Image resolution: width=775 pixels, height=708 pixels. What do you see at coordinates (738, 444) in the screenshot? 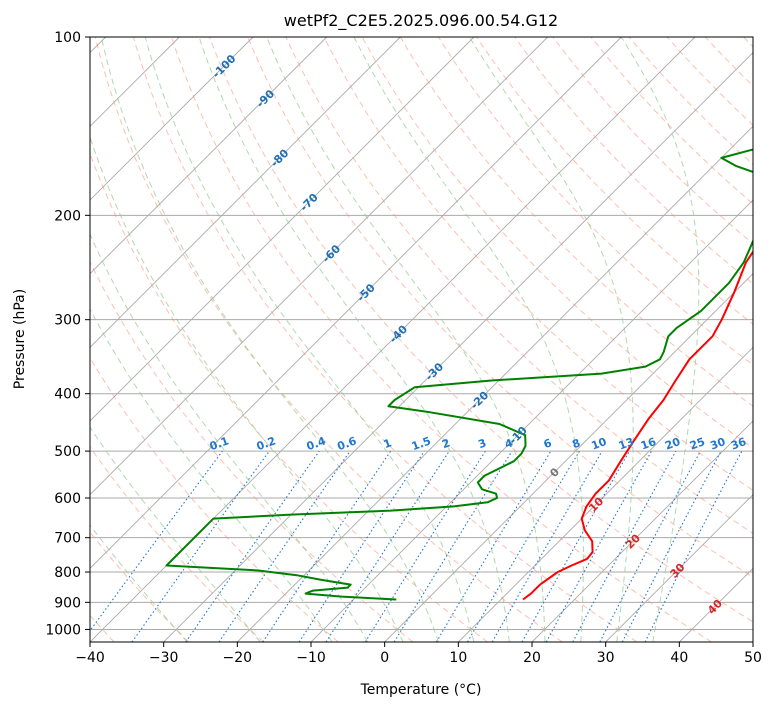
I see `mixing-ratio-label: 36` at bounding box center [738, 444].